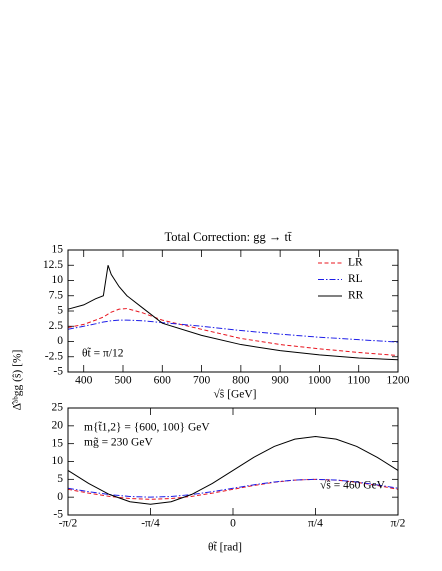  What do you see at coordinates (398, 524) in the screenshot?
I see `x-tick-label: π/2` at bounding box center [398, 524].